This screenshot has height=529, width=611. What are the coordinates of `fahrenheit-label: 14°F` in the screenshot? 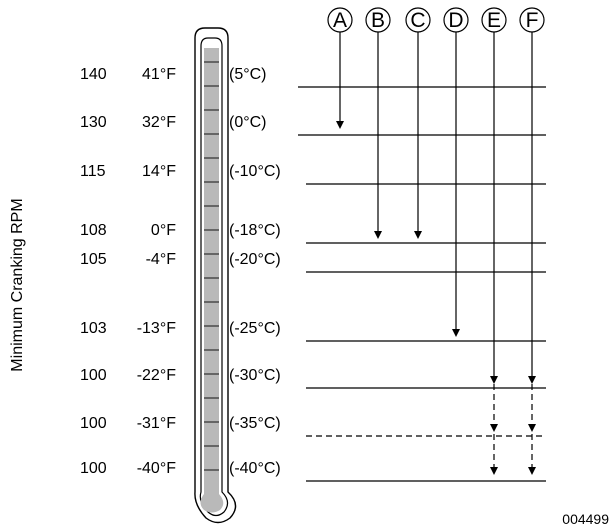 It's located at (159, 171).